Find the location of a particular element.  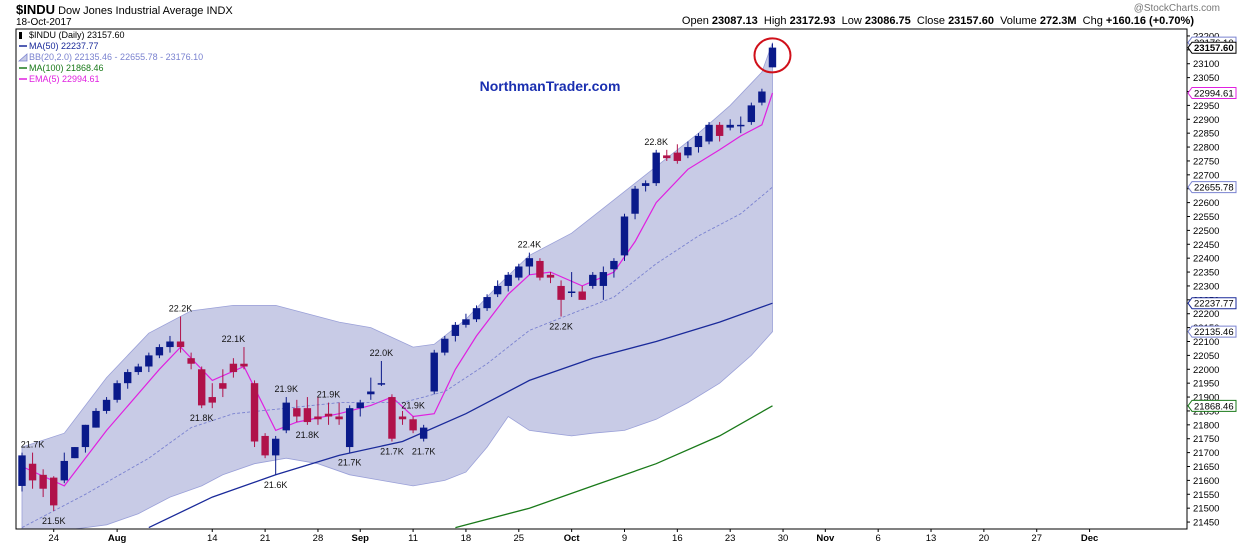

price-annotation: 22.8K is located at coordinates (656, 142).